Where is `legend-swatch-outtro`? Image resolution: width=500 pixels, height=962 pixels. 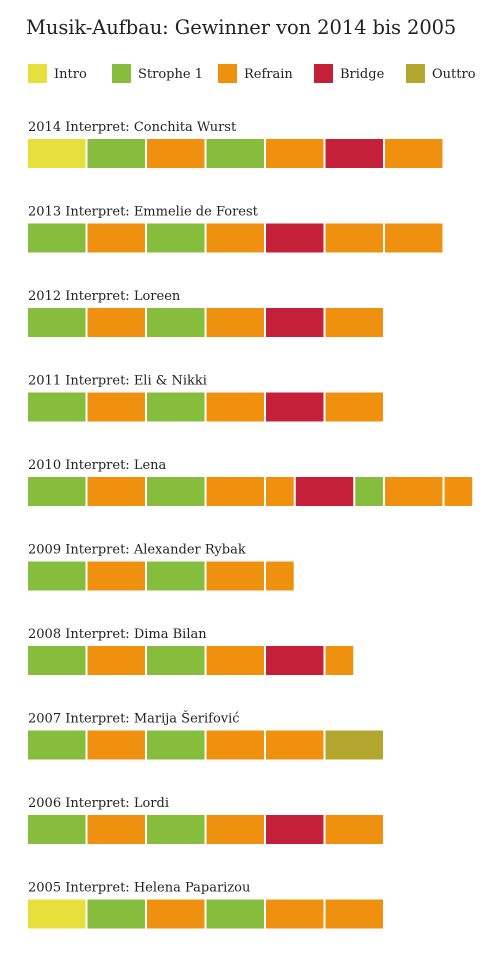 legend-swatch-outtro is located at coordinates (415, 73).